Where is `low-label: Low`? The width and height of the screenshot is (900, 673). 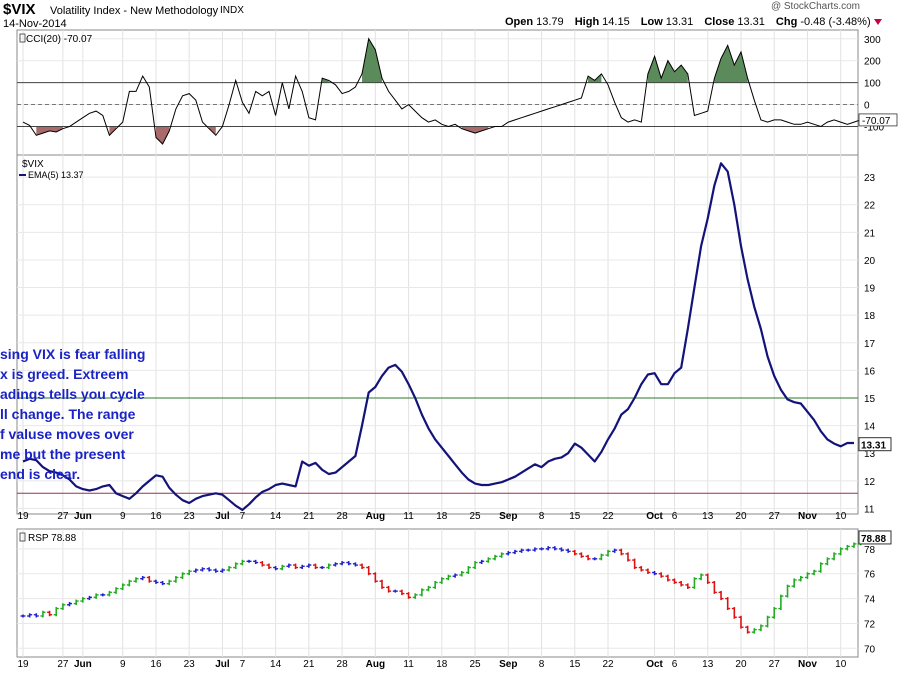 low-label: Low is located at coordinates (651, 22).